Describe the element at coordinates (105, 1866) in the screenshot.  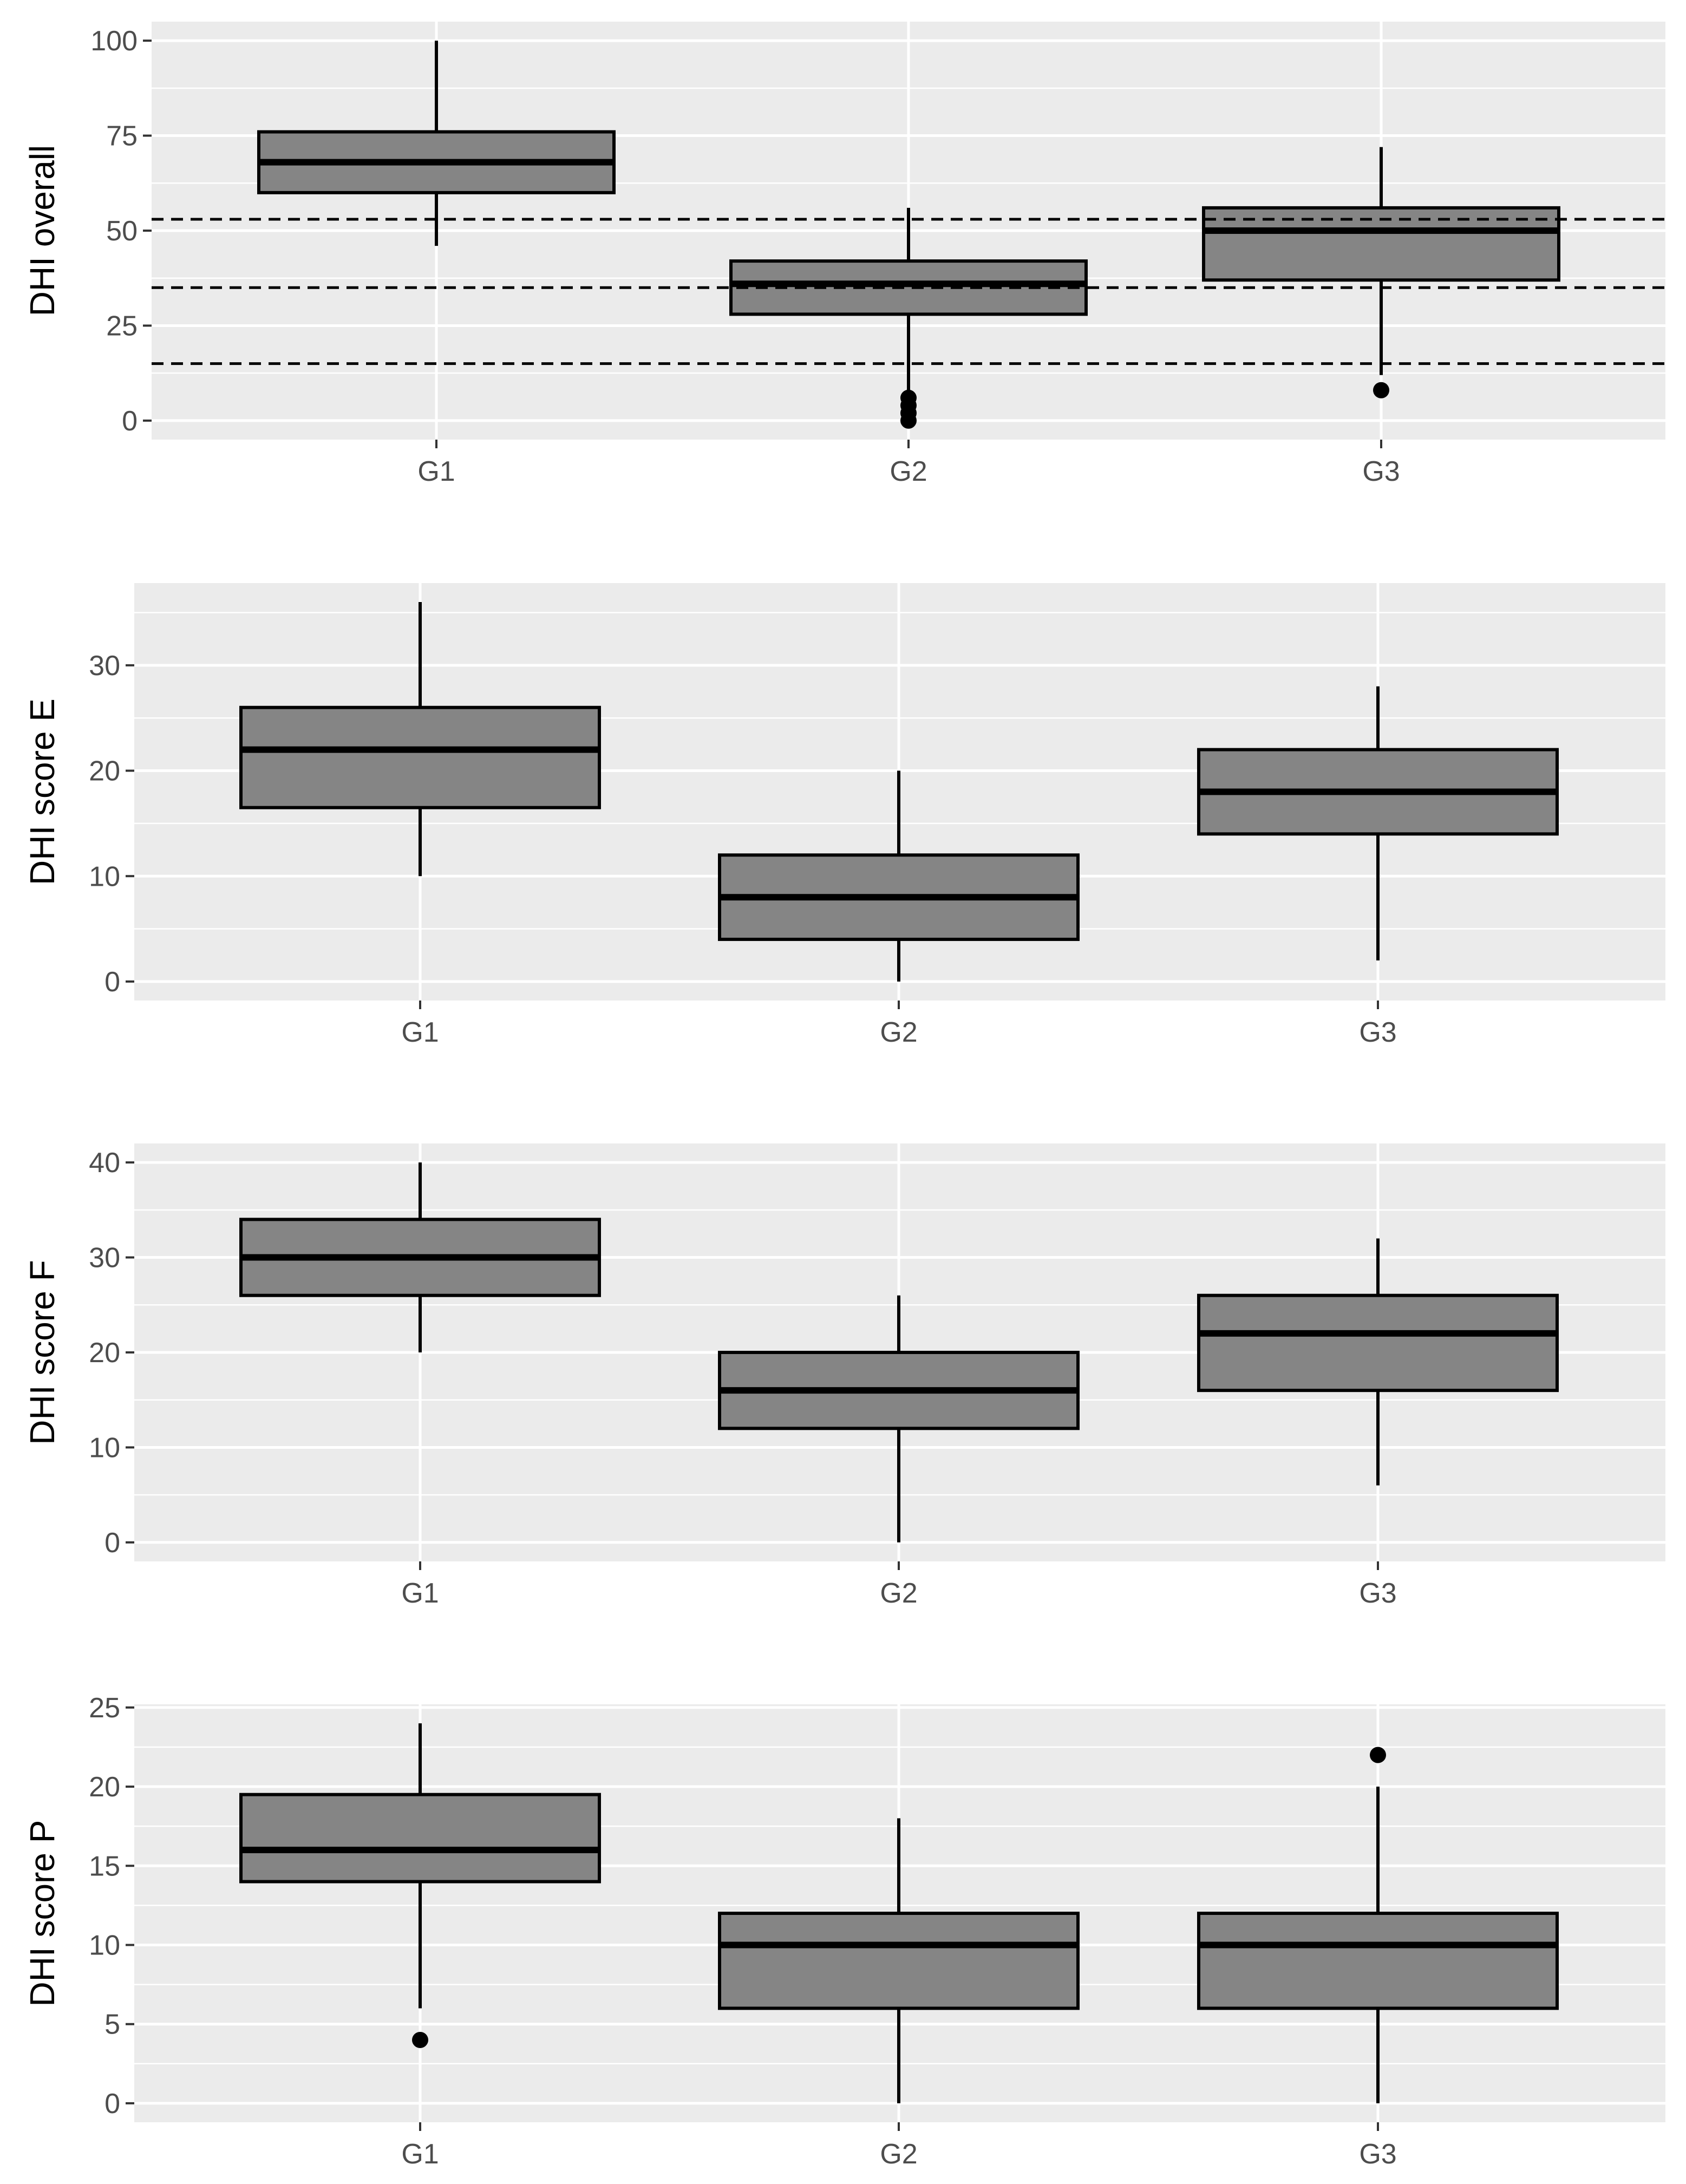
I see `y-tick-label: 15` at that location.